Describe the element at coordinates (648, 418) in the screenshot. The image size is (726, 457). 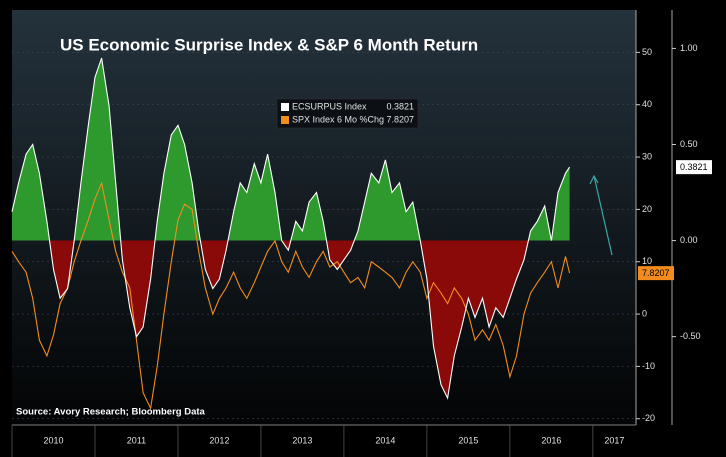
I see `y-tick-label: -20` at that location.